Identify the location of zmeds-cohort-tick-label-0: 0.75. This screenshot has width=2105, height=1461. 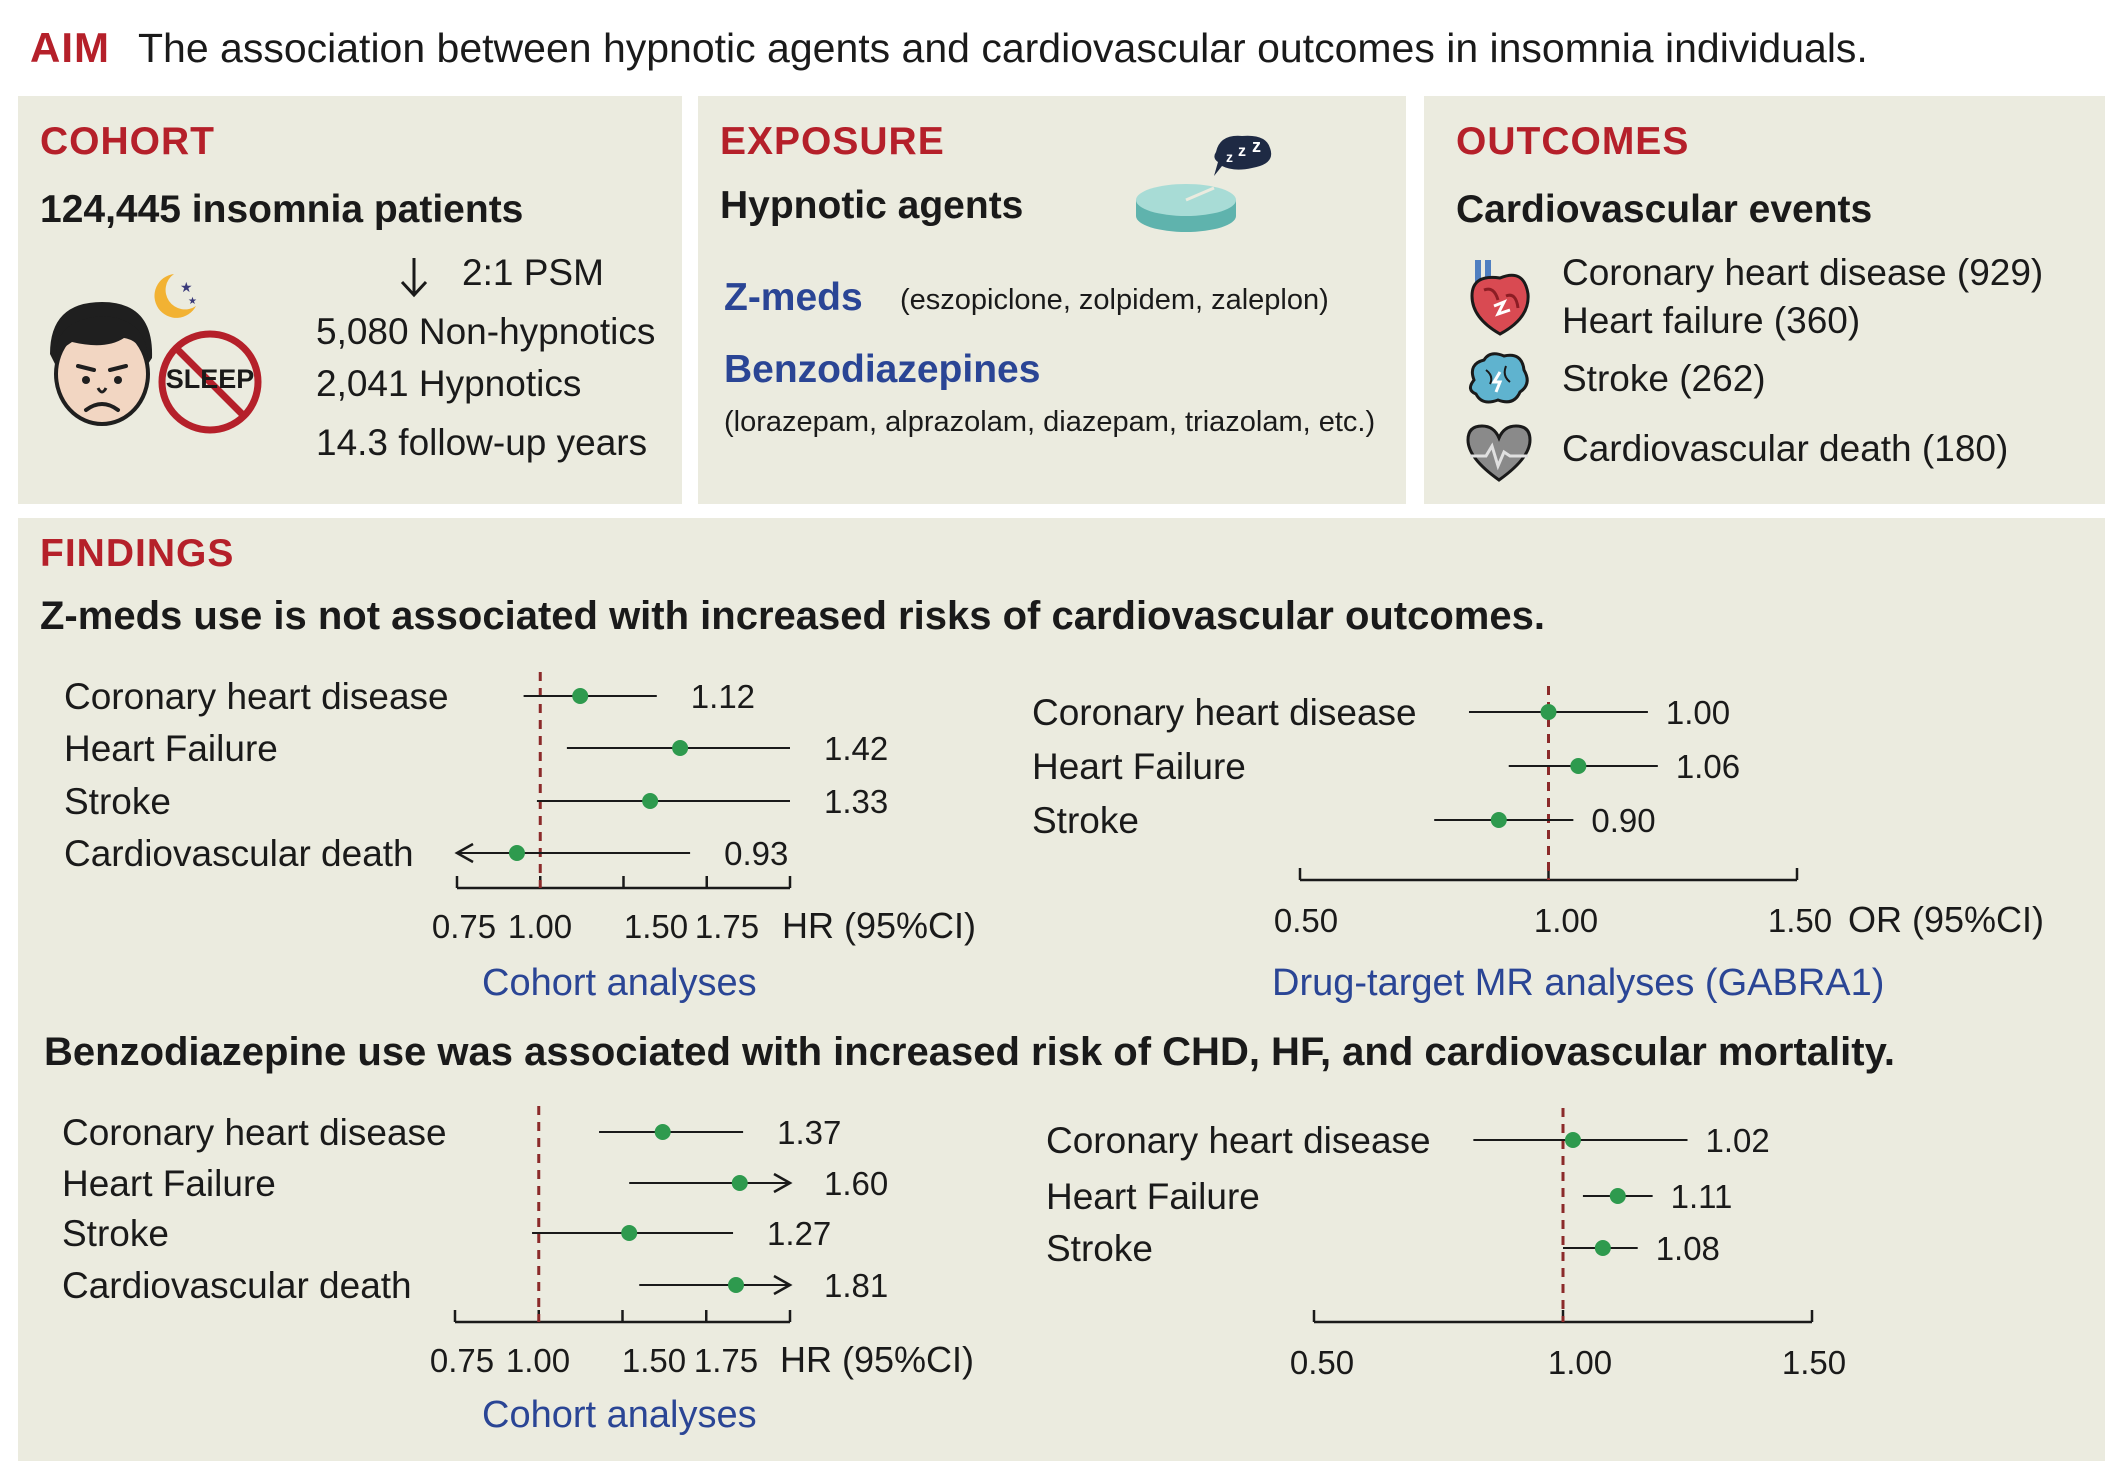
(464, 926).